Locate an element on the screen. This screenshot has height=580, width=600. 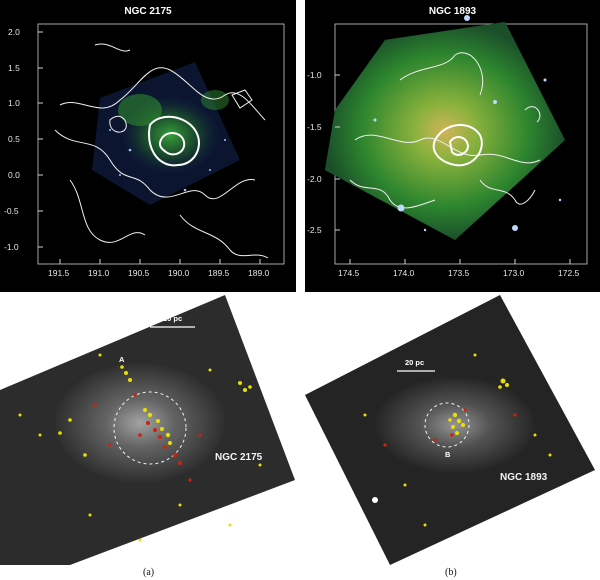
x-tick-label: 172.5 is located at coordinates (569, 273).